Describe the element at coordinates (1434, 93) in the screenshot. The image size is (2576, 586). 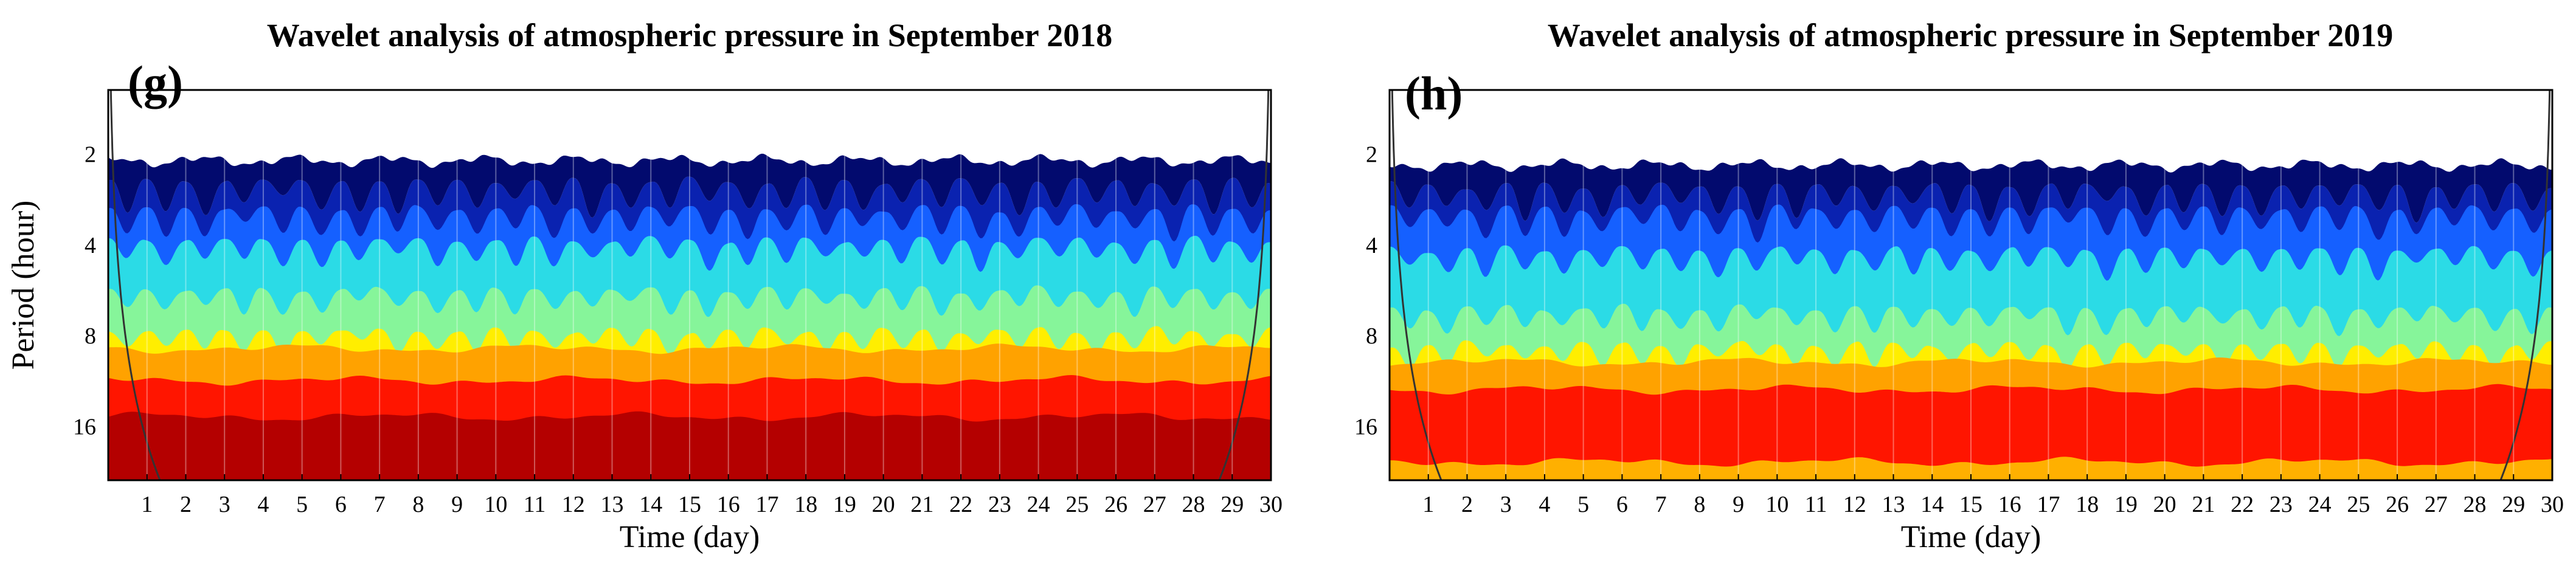
I see `panel-label: (h)` at that location.